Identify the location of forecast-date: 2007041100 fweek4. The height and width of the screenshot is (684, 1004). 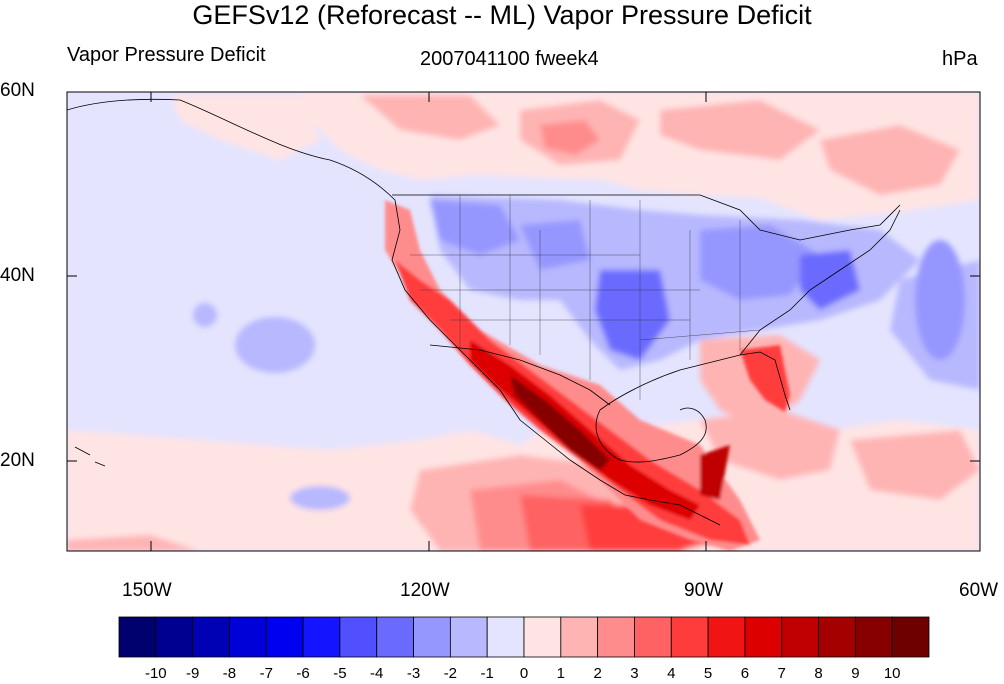
(509, 59).